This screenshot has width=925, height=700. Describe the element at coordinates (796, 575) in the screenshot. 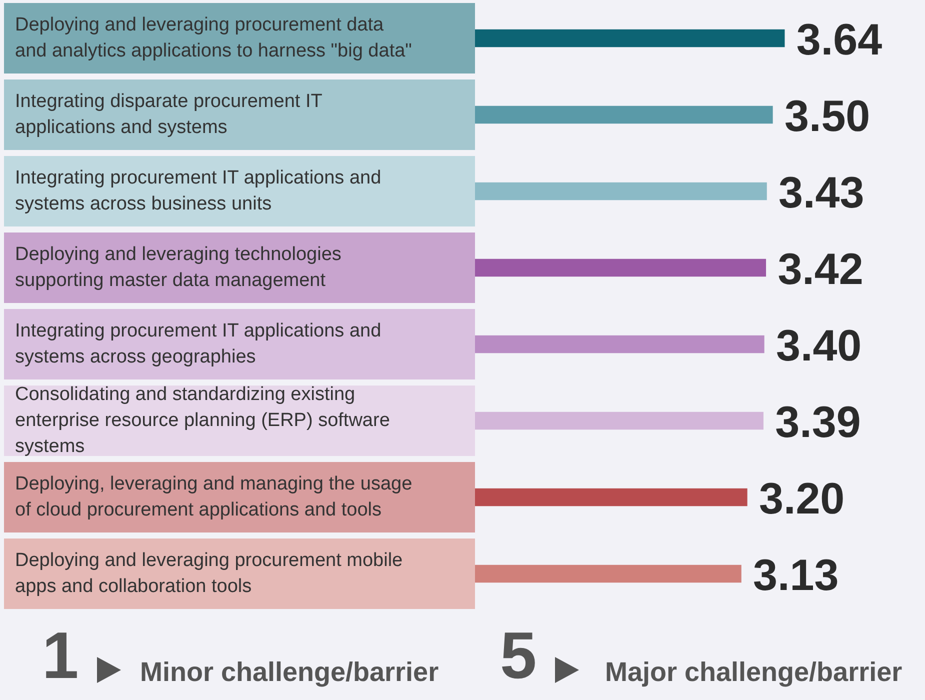

I see `data-label: 3.13` at that location.